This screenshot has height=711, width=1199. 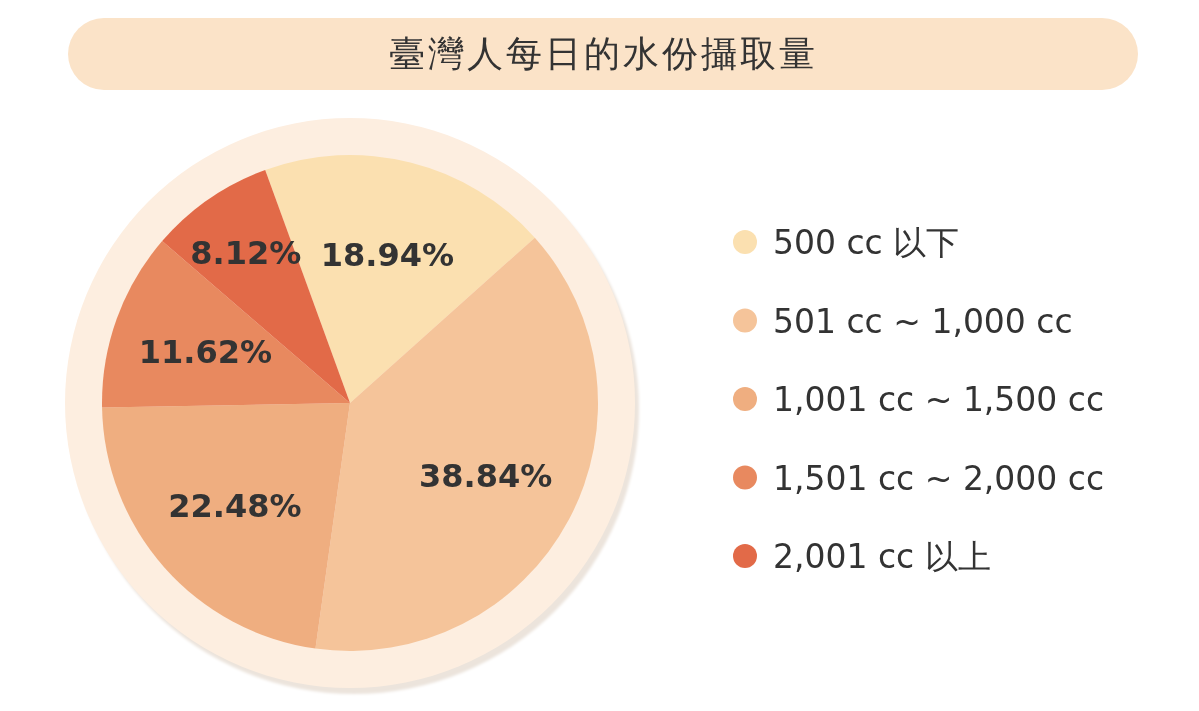 What do you see at coordinates (387, 254) in the screenshot?
I see `data-label: 18.94%` at bounding box center [387, 254].